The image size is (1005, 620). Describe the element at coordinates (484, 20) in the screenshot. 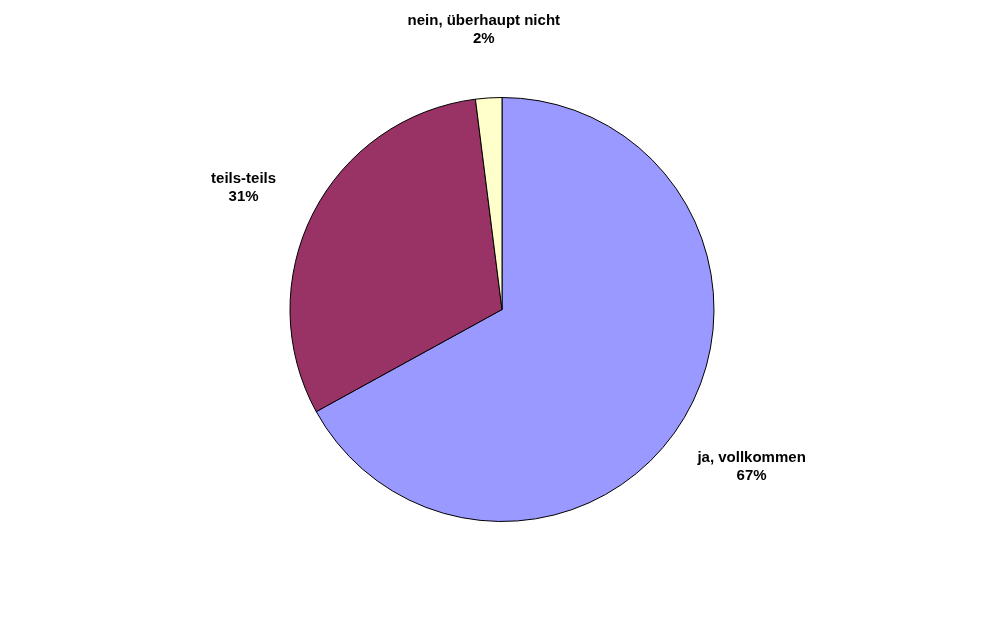

I see `slice-label: nein, überhaupt nicht` at that location.